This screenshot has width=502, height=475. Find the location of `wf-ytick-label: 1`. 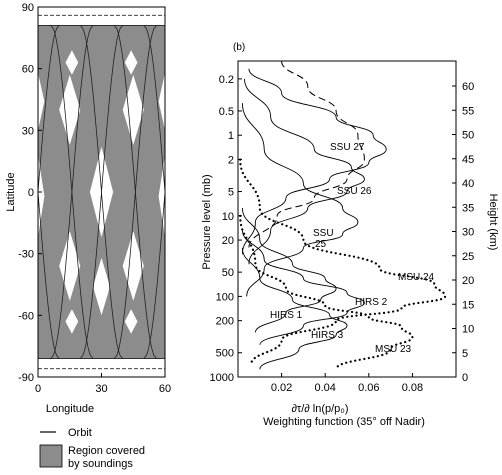

wf-ytick-label: 1 is located at coordinates (231, 136).